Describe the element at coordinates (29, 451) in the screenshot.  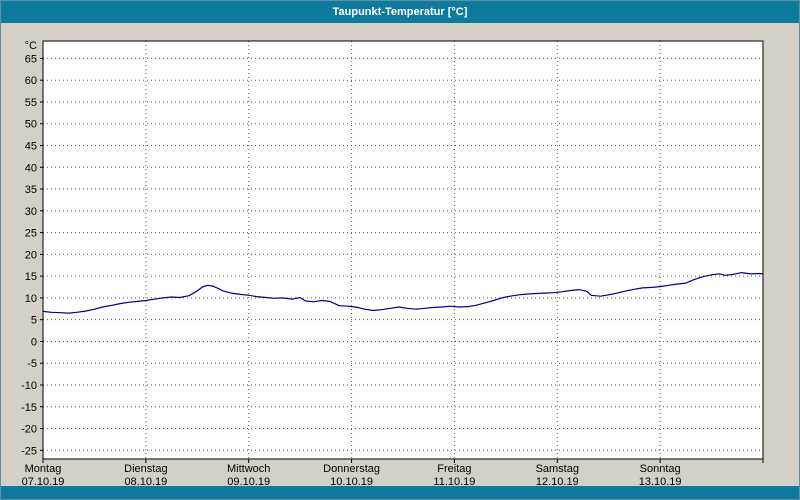
I see `y-tick-label: -25` at that location.